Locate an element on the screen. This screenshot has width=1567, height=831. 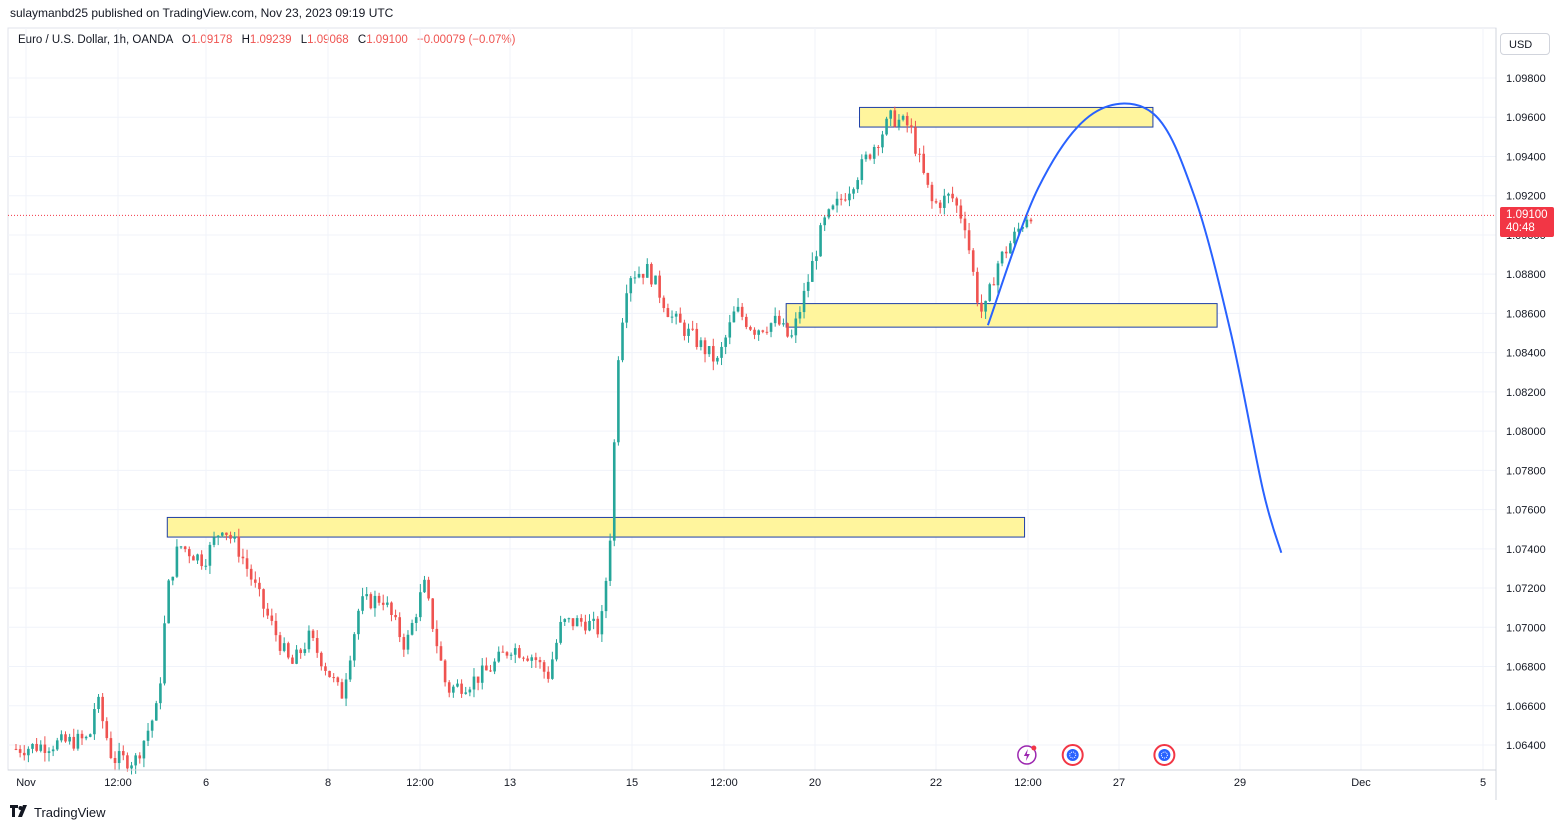
x-tick-label: 22 is located at coordinates (936, 783).